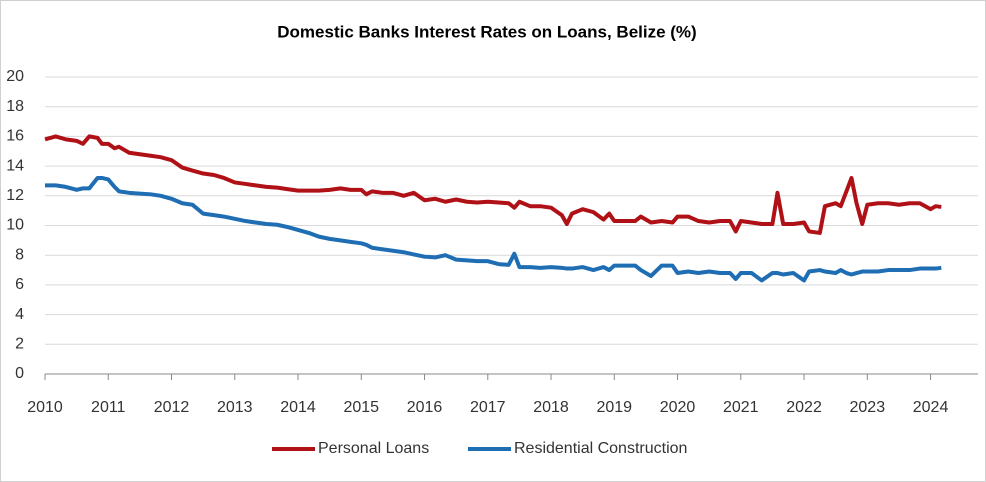  I want to click on x-tick-label: 2017, so click(488, 407).